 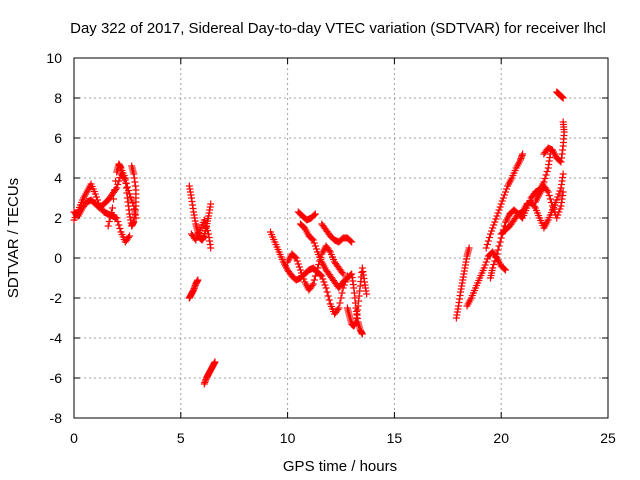 What do you see at coordinates (54, 238) in the screenshot?
I see `y-tick-labels: -8 -6 -4 -2 0 2 4 6 8 10` at bounding box center [54, 238].